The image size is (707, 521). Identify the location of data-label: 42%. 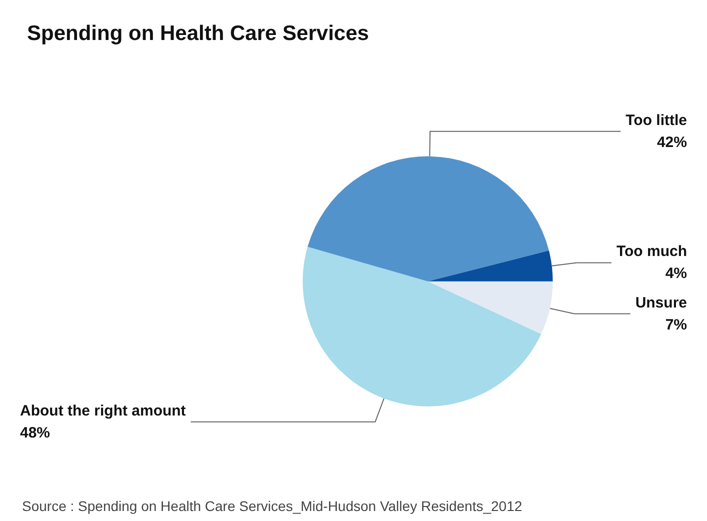
(671, 142).